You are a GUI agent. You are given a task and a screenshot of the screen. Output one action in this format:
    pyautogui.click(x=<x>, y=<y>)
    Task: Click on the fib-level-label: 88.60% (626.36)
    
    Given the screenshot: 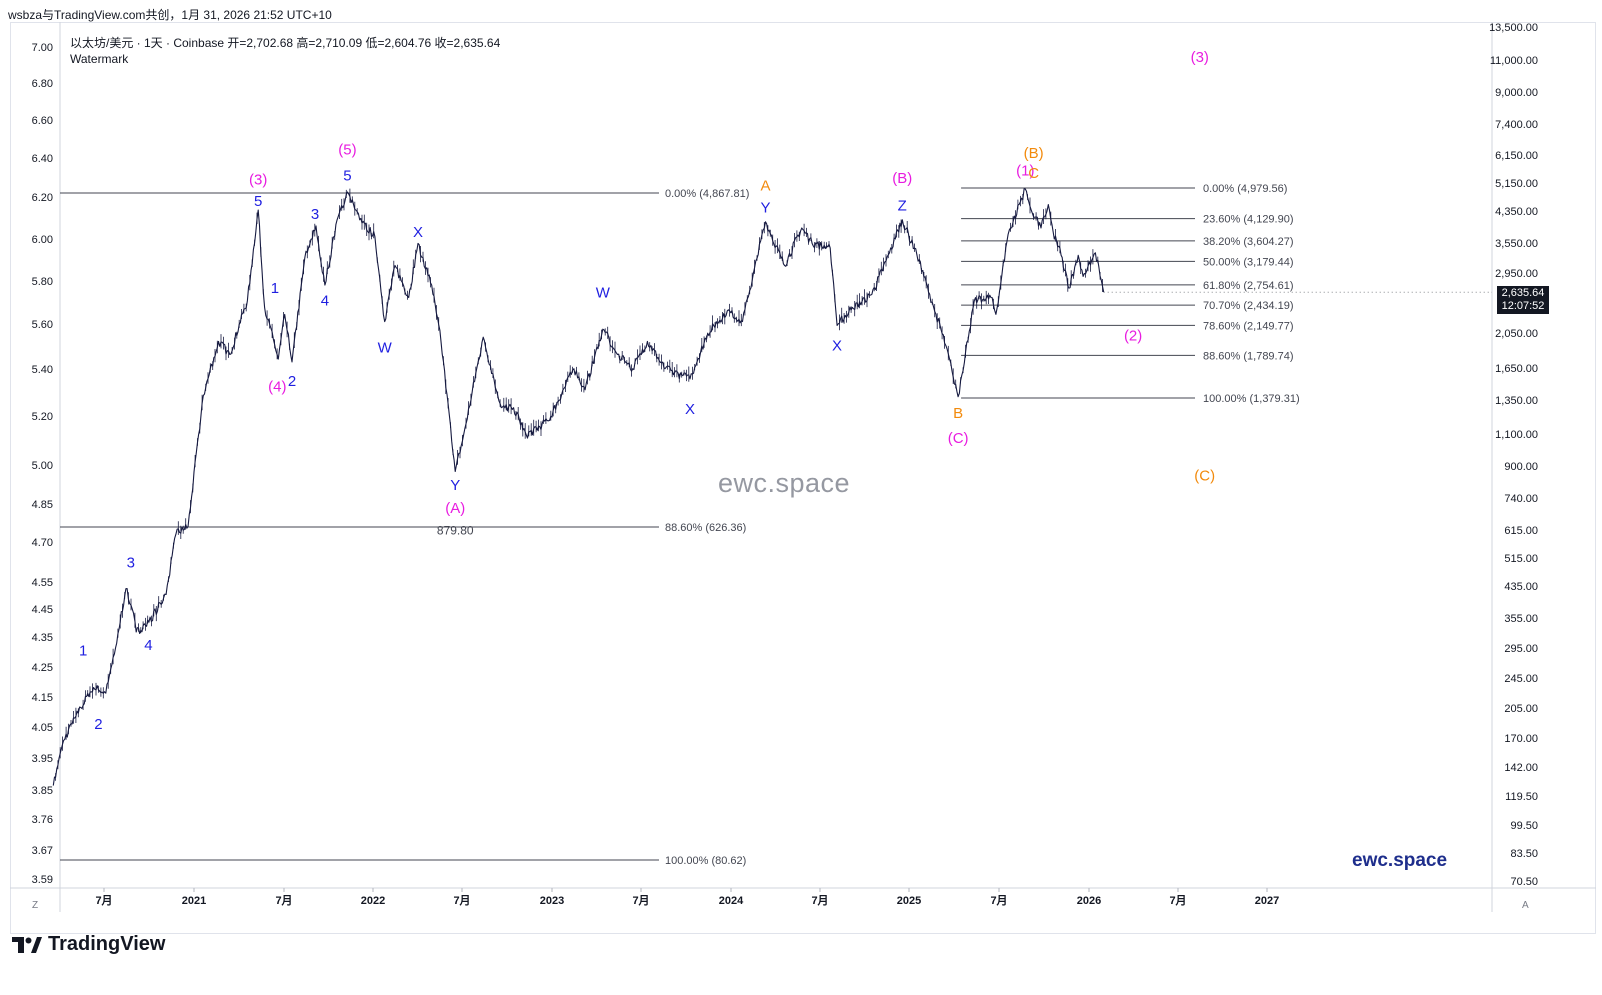 What is the action you would take?
    pyautogui.click(x=705, y=528)
    